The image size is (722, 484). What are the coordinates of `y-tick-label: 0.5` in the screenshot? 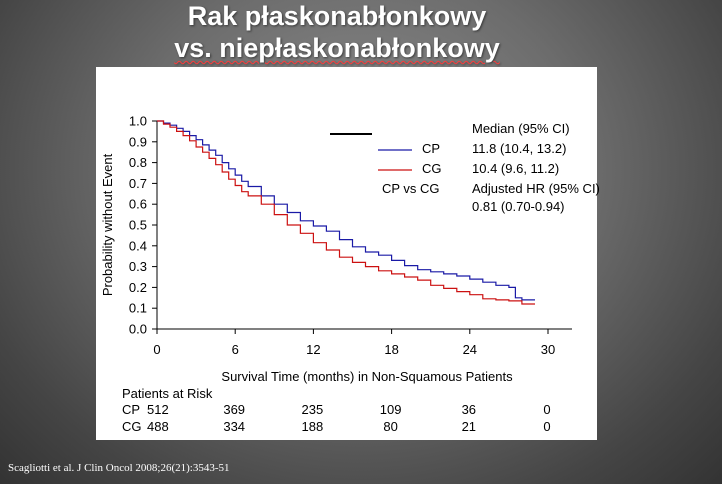 It's located at (138, 225).